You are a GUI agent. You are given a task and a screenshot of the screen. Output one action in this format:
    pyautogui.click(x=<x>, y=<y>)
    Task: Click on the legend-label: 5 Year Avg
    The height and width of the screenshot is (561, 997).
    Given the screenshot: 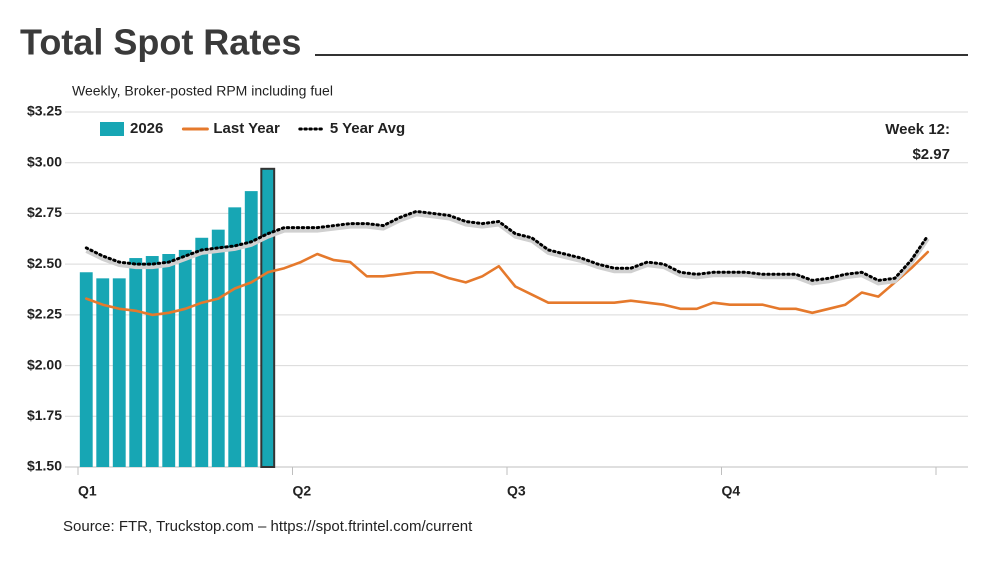 What is the action you would take?
    pyautogui.click(x=367, y=128)
    